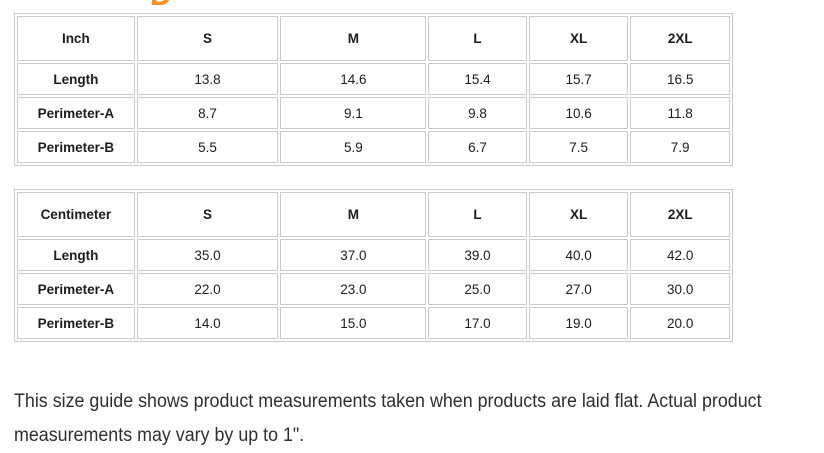 This screenshot has width=824, height=453. I want to click on value-cell: 7.9, so click(680, 147).